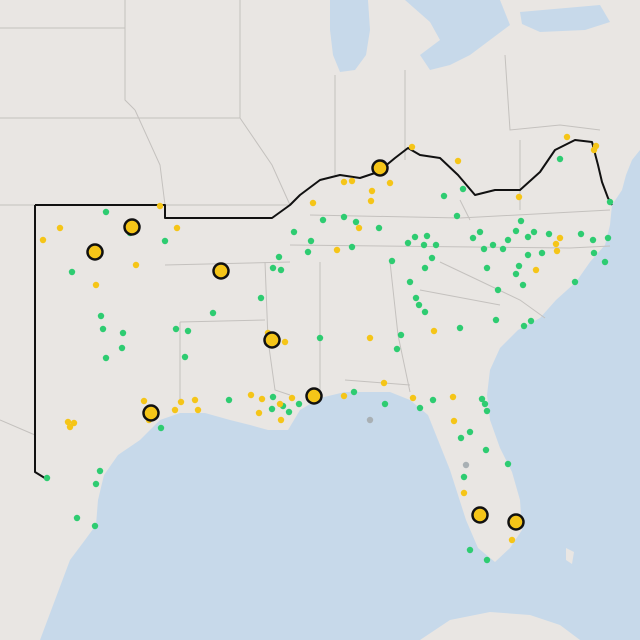 This screenshot has width=640, height=640. What do you see at coordinates (324, 179) in the screenshot?
I see `region-outline` at bounding box center [324, 179].